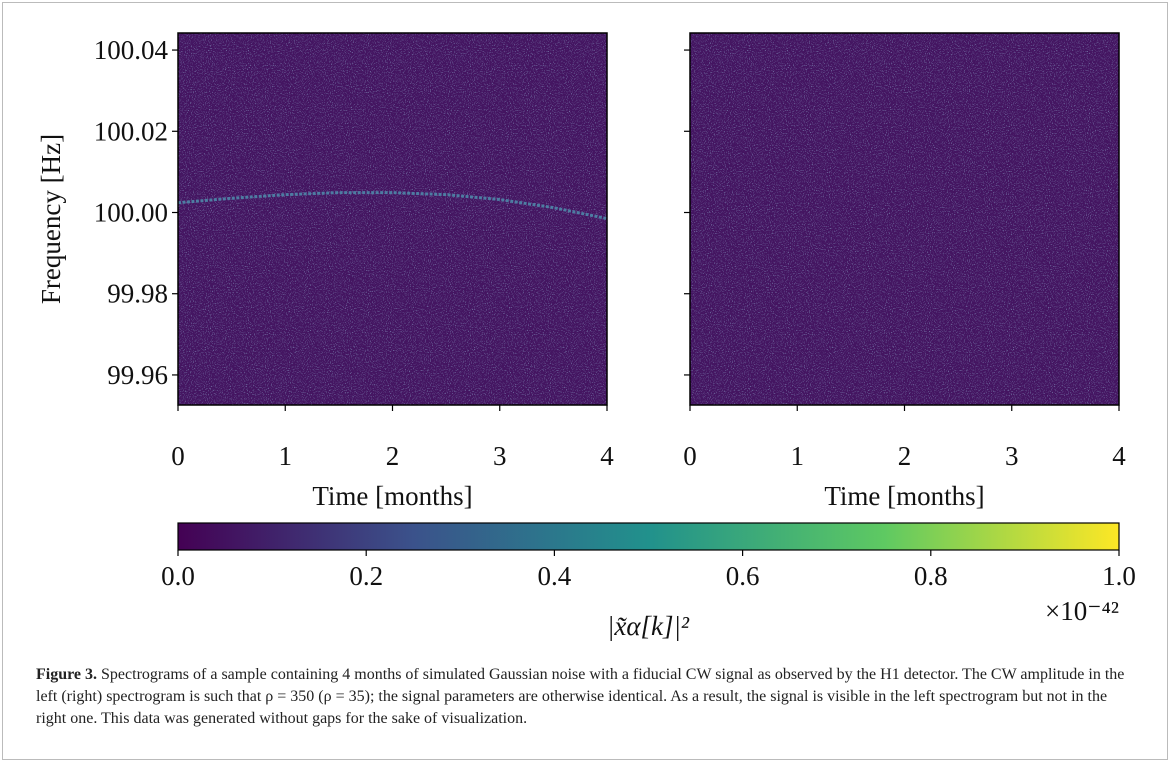 This screenshot has width=1170, height=776. Describe the element at coordinates (931, 576) in the screenshot. I see `colorbar-tick-label: 0.8` at that location.